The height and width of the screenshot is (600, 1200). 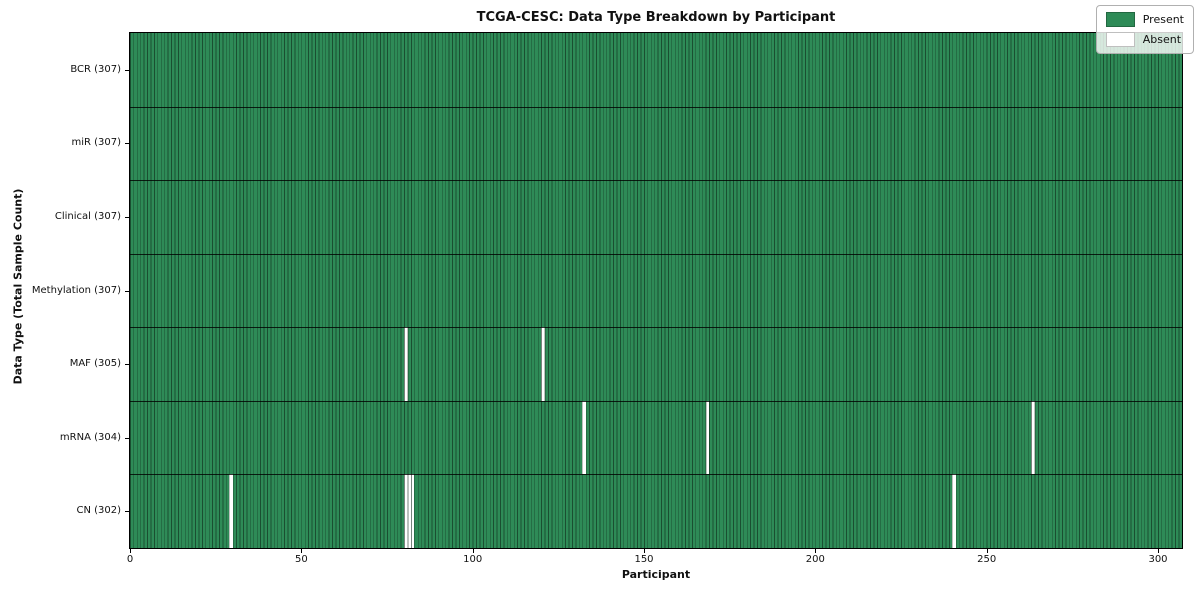 What do you see at coordinates (656, 217) in the screenshot?
I see `row-Clinical` at bounding box center [656, 217].